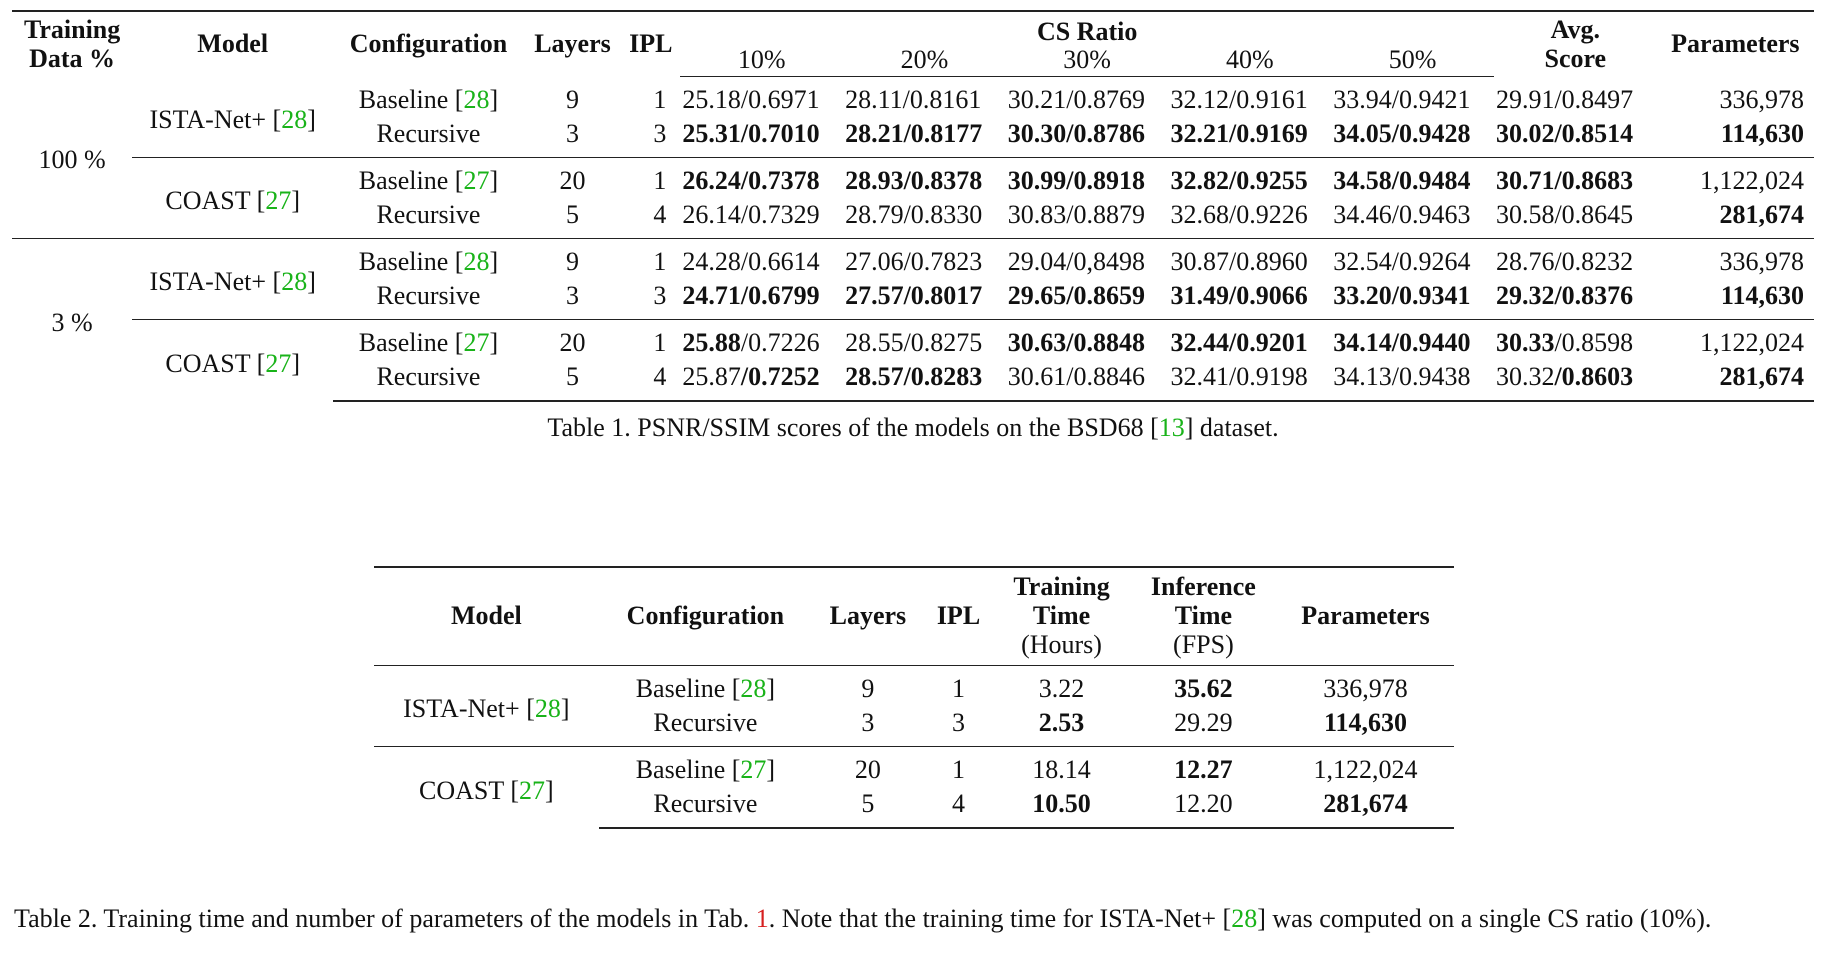  I want to click on ssim-value: 0.9255, so click(1272, 180).